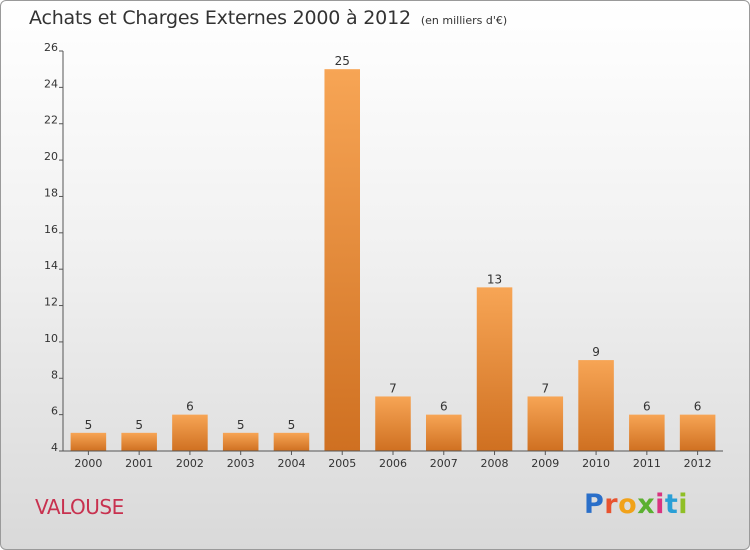  Describe the element at coordinates (628, 504) in the screenshot. I see `logo-letter: o` at that location.